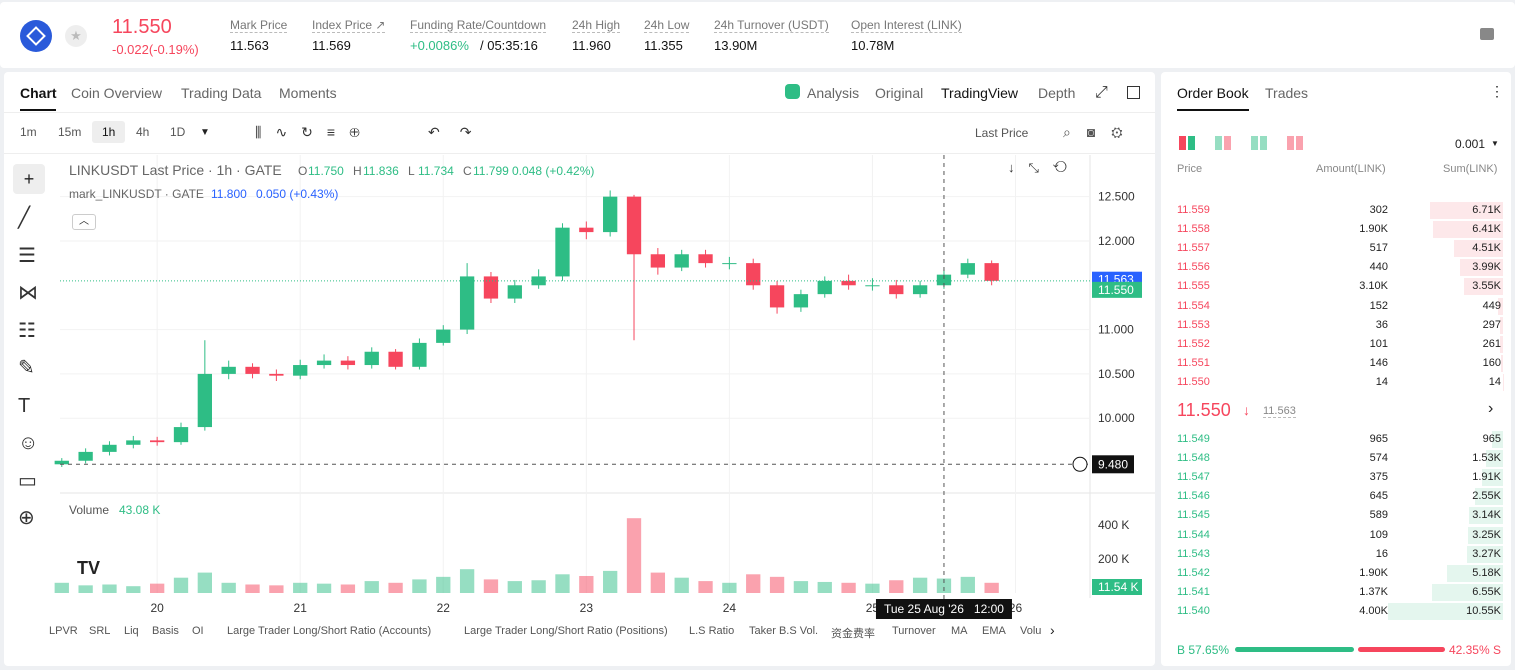 The image size is (1515, 670). Describe the element at coordinates (1470, 144) in the screenshot. I see `precision: 0.001` at that location.